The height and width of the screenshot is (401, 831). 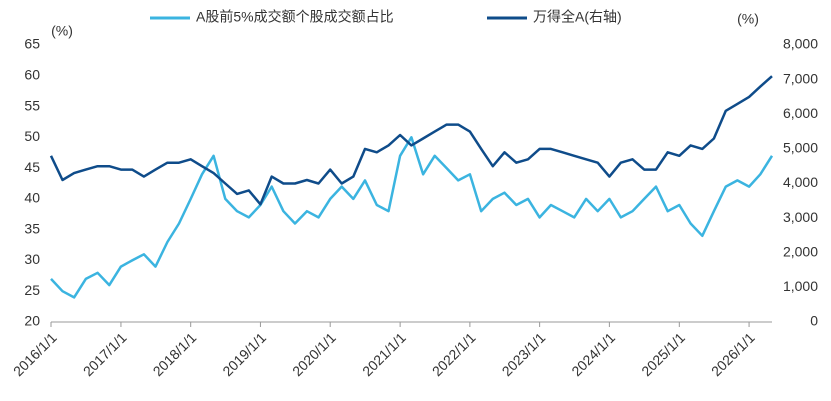 What do you see at coordinates (800, 44) in the screenshot?
I see `y2-tick-label: 8,000` at bounding box center [800, 44].